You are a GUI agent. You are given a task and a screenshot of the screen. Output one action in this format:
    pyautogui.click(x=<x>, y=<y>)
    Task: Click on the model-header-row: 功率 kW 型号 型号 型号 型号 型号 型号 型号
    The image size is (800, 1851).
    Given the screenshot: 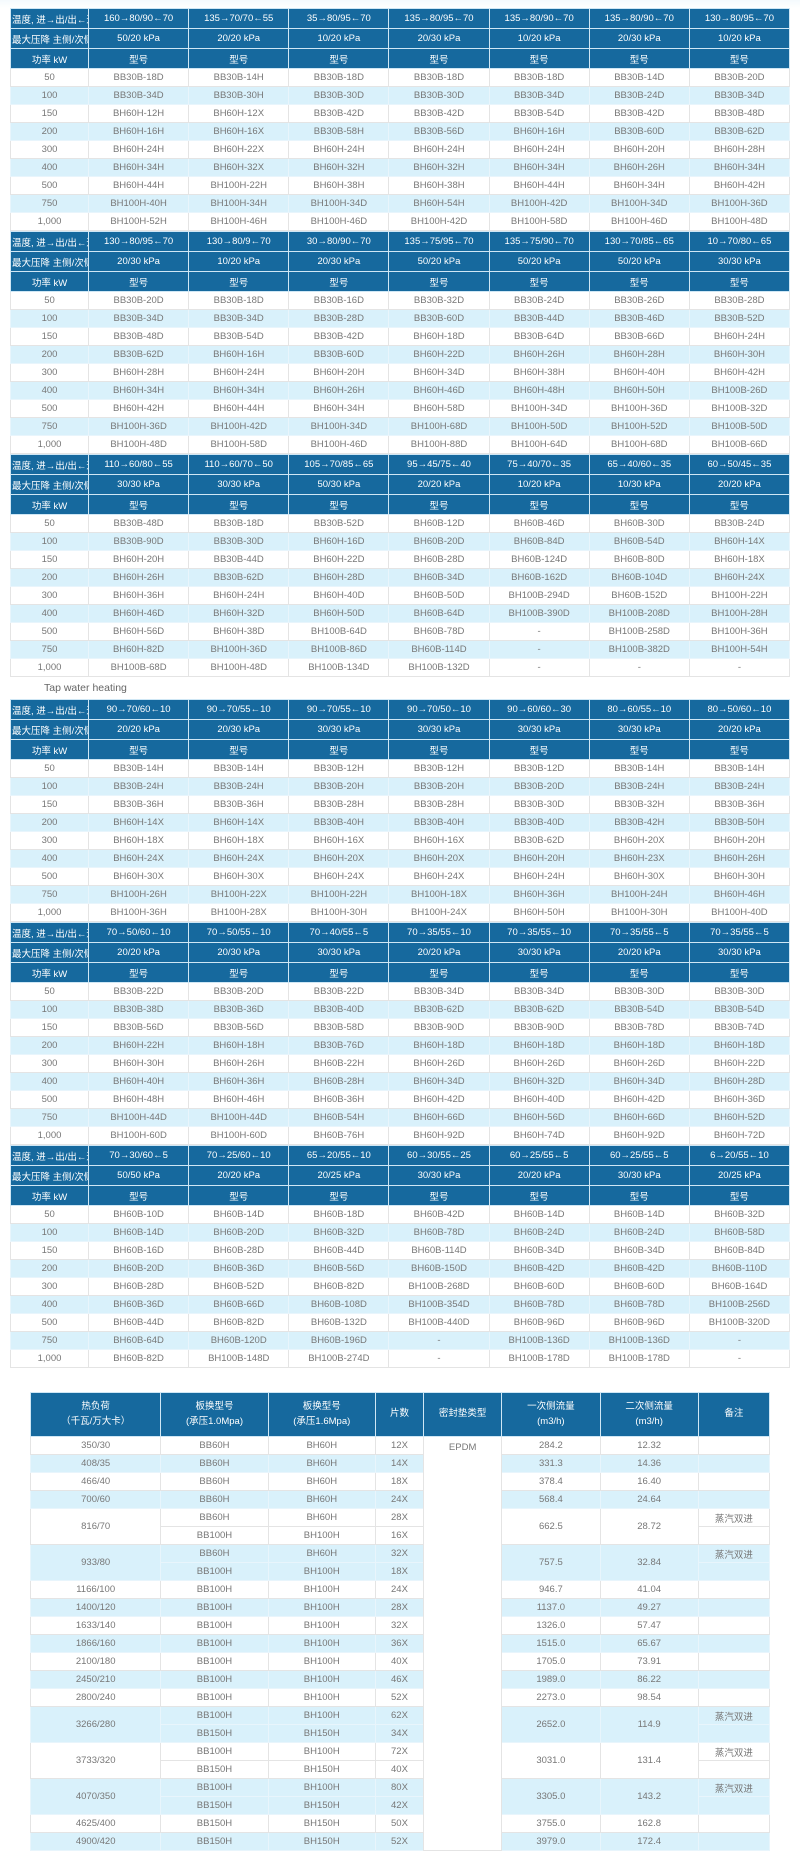 What is the action you would take?
    pyautogui.click(x=400, y=504)
    